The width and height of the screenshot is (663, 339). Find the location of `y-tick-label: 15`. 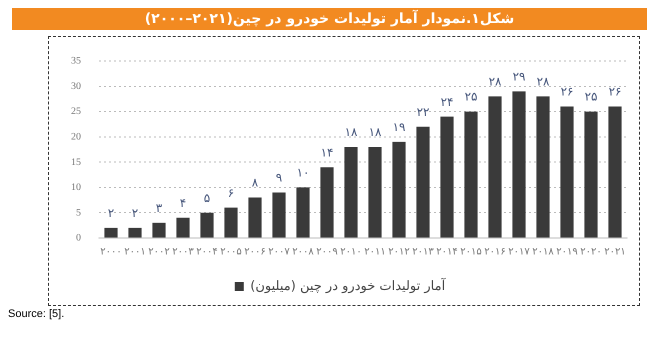

y-tick-label: 15 is located at coordinates (76, 162).